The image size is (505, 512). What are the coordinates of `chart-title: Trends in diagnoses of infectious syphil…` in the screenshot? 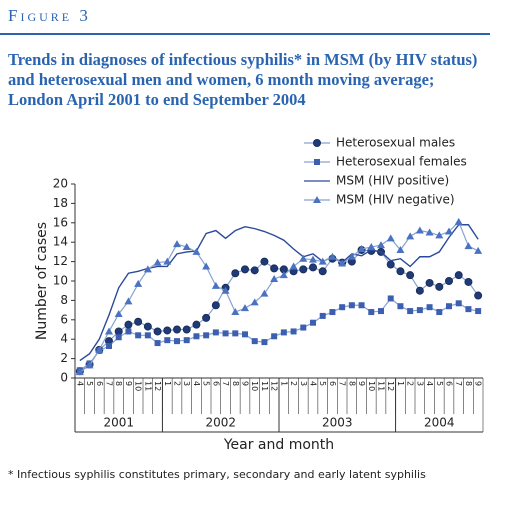 It's located at (243, 79).